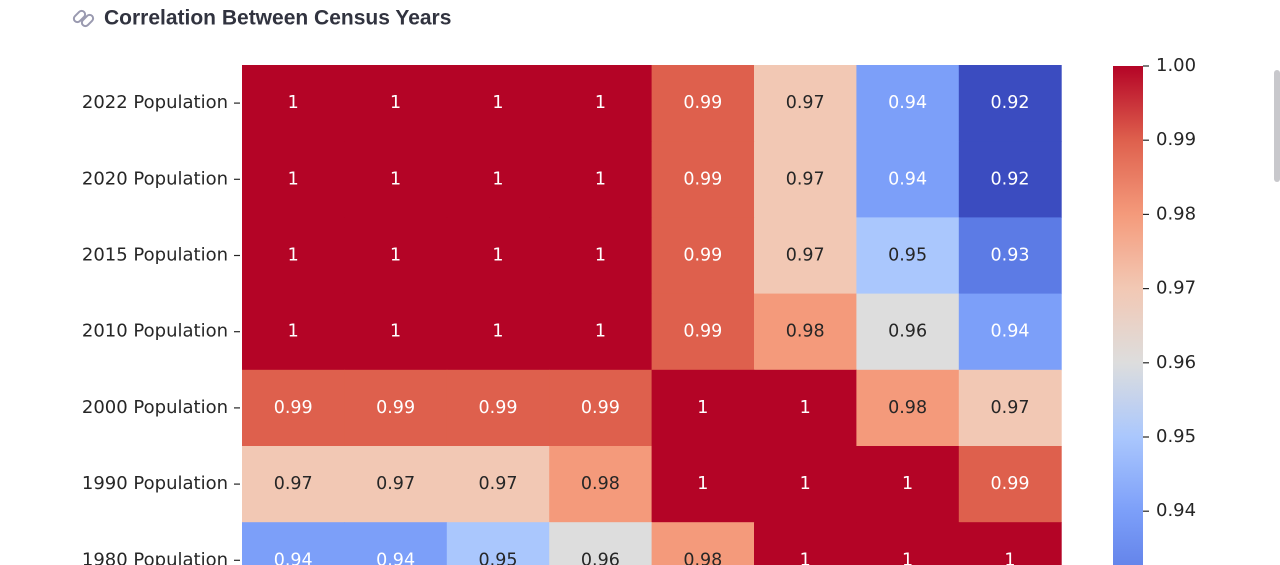  Describe the element at coordinates (1176, 213) in the screenshot. I see `colorbar-tick-label: 0.98` at that location.